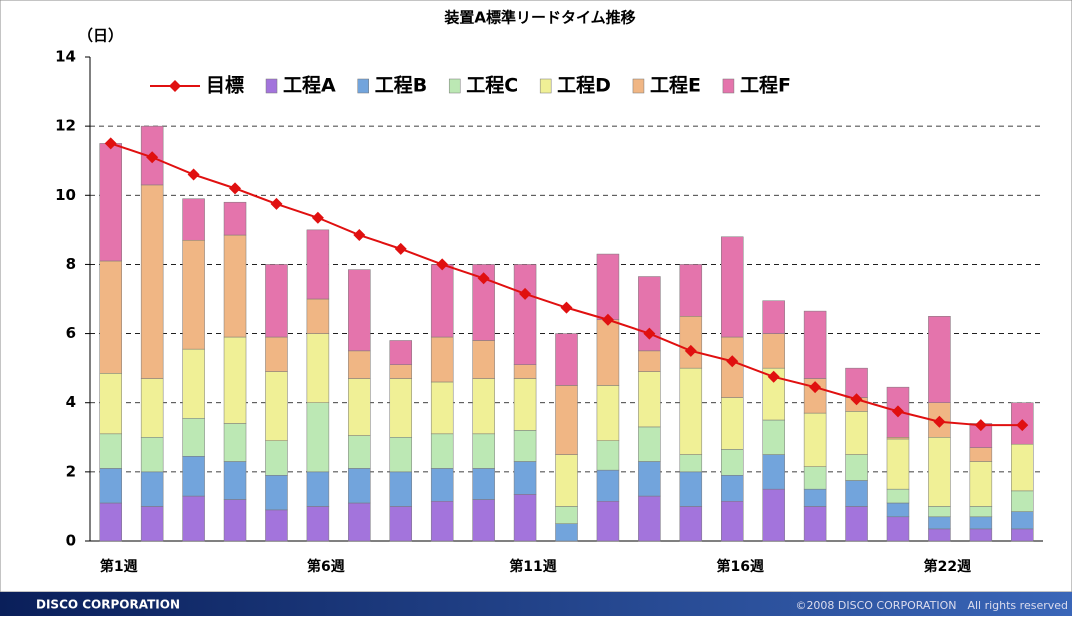 Image resolution: width=1072 pixels, height=620 pixels. Describe the element at coordinates (401, 86) in the screenshot. I see `legend-label: 工程B` at that location.